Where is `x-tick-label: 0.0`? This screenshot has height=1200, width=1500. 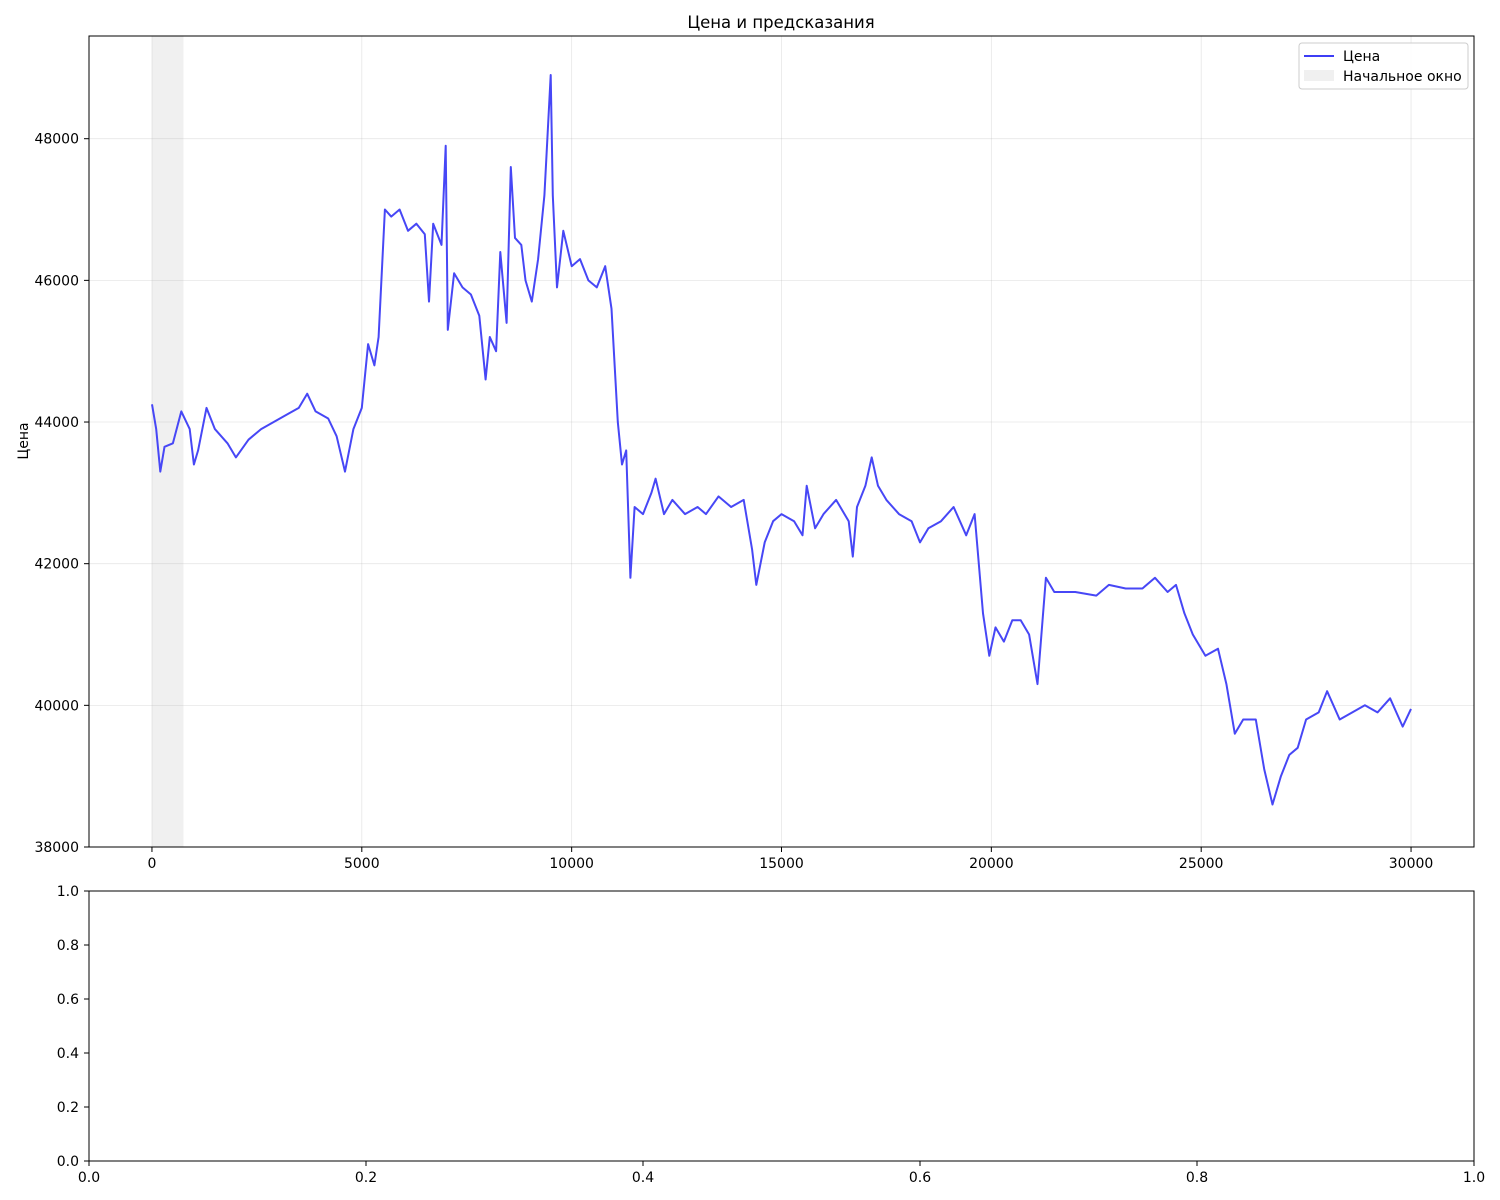
x-tick-label: 0.0 is located at coordinates (89, 1178).